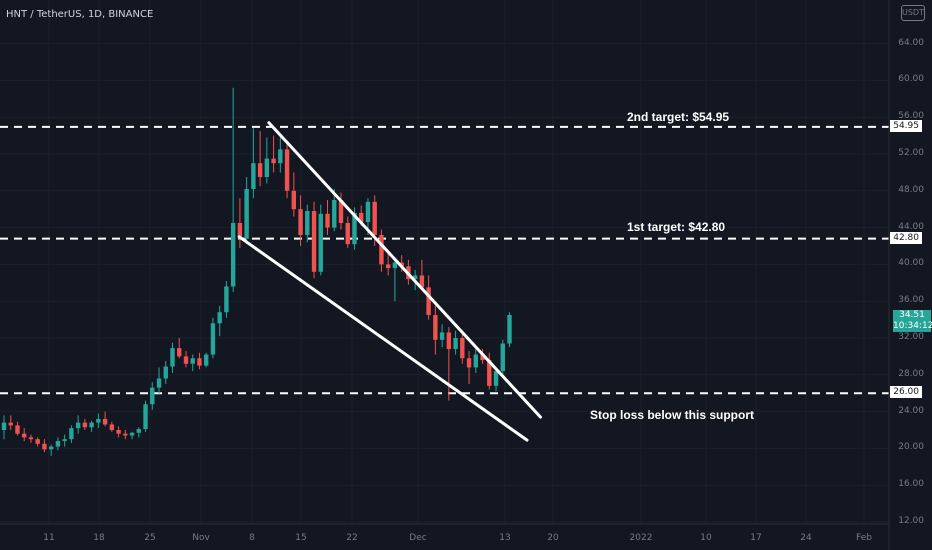  Describe the element at coordinates (911, 373) in the screenshot. I see `y-tick-label: 28.00` at that location.